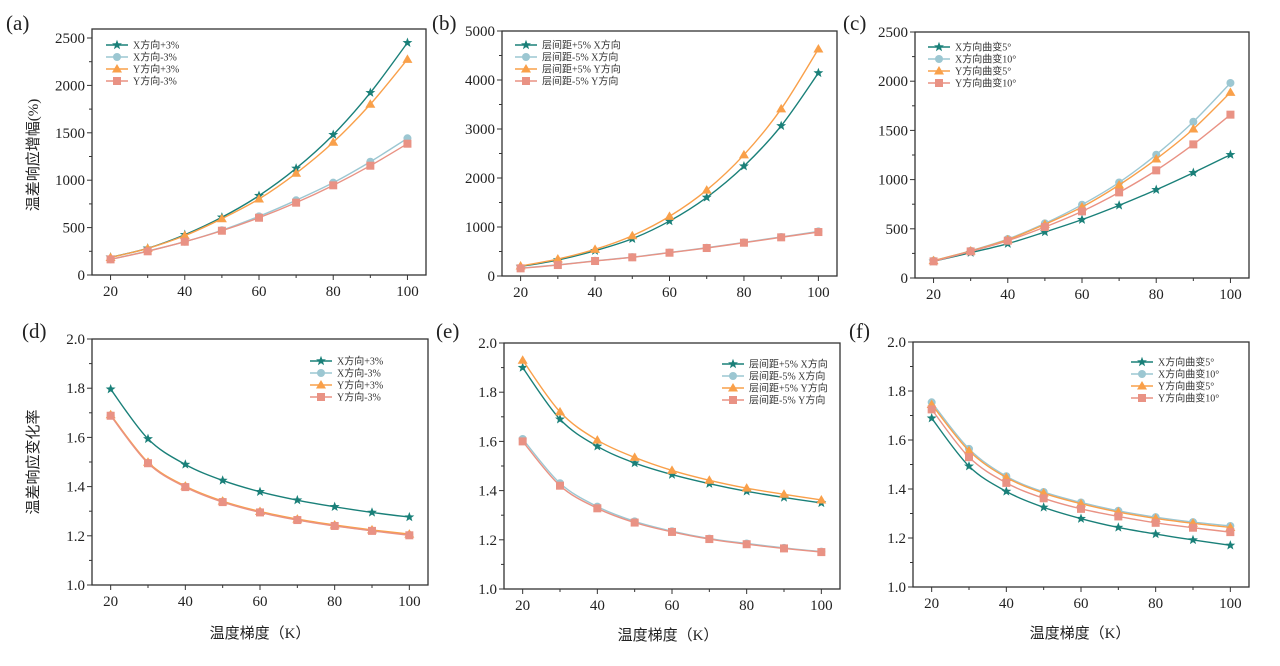 The image size is (1280, 666). What do you see at coordinates (70, 181) in the screenshot?
I see `y-tick-label: 1000` at bounding box center [70, 181].